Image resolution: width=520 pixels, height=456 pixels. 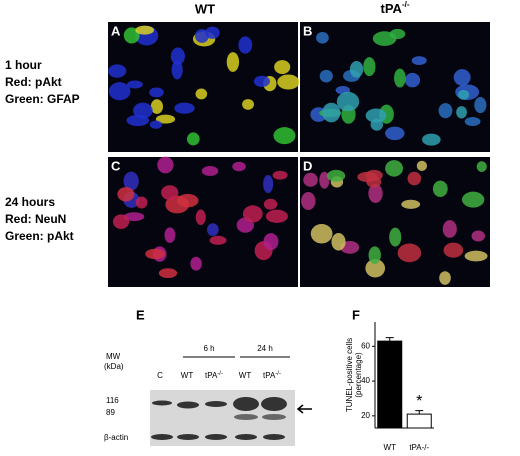 I want to click on mw-label: MW, so click(x=113, y=356).